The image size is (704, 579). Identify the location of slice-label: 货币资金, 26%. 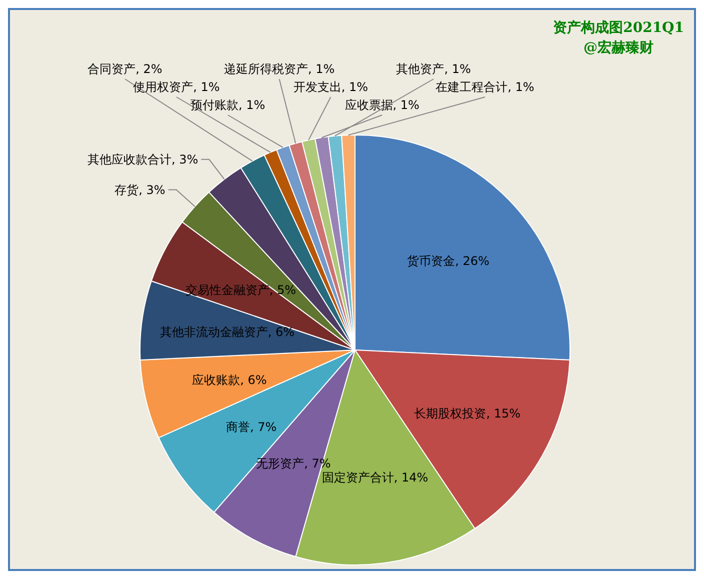
(448, 261).